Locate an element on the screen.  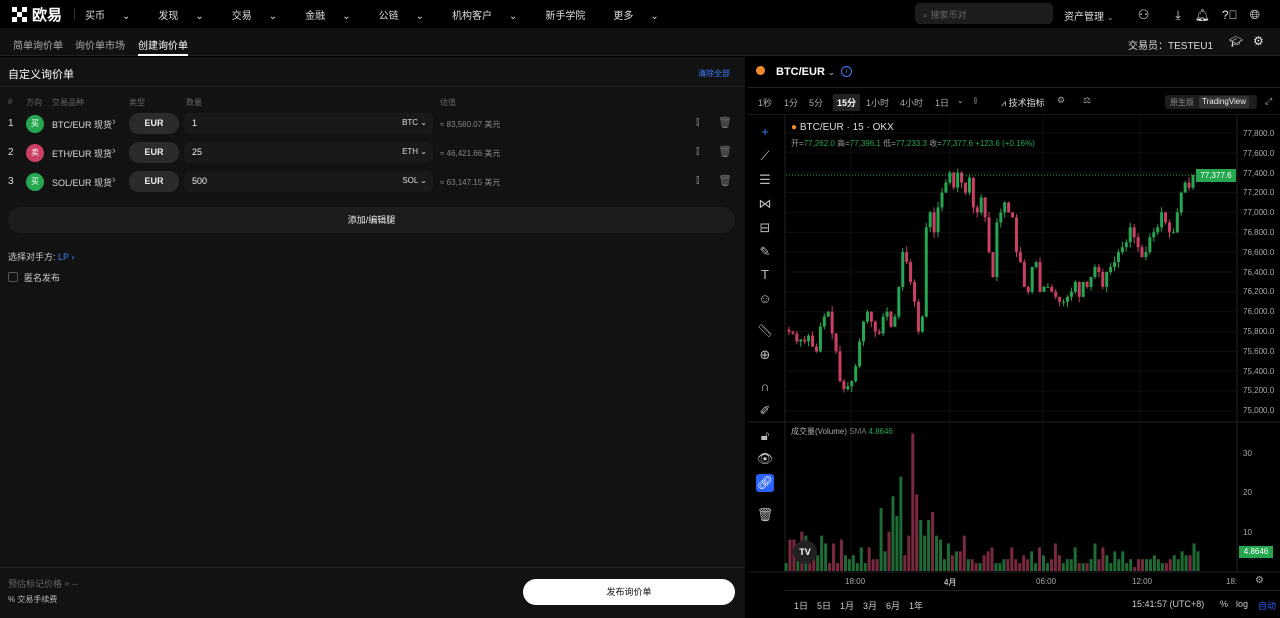
range-button: 1年 is located at coordinates (916, 606).